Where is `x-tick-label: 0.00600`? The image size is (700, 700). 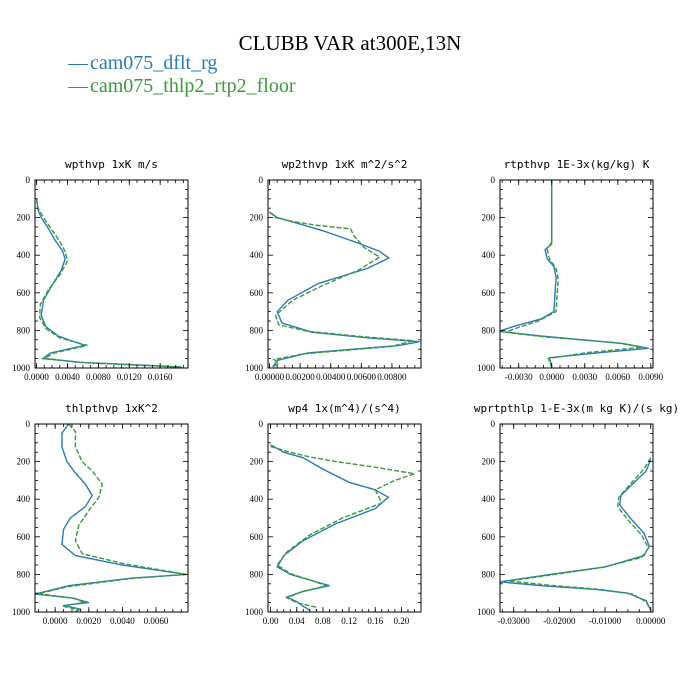
x-tick-label: 0.00600 is located at coordinates (362, 377).